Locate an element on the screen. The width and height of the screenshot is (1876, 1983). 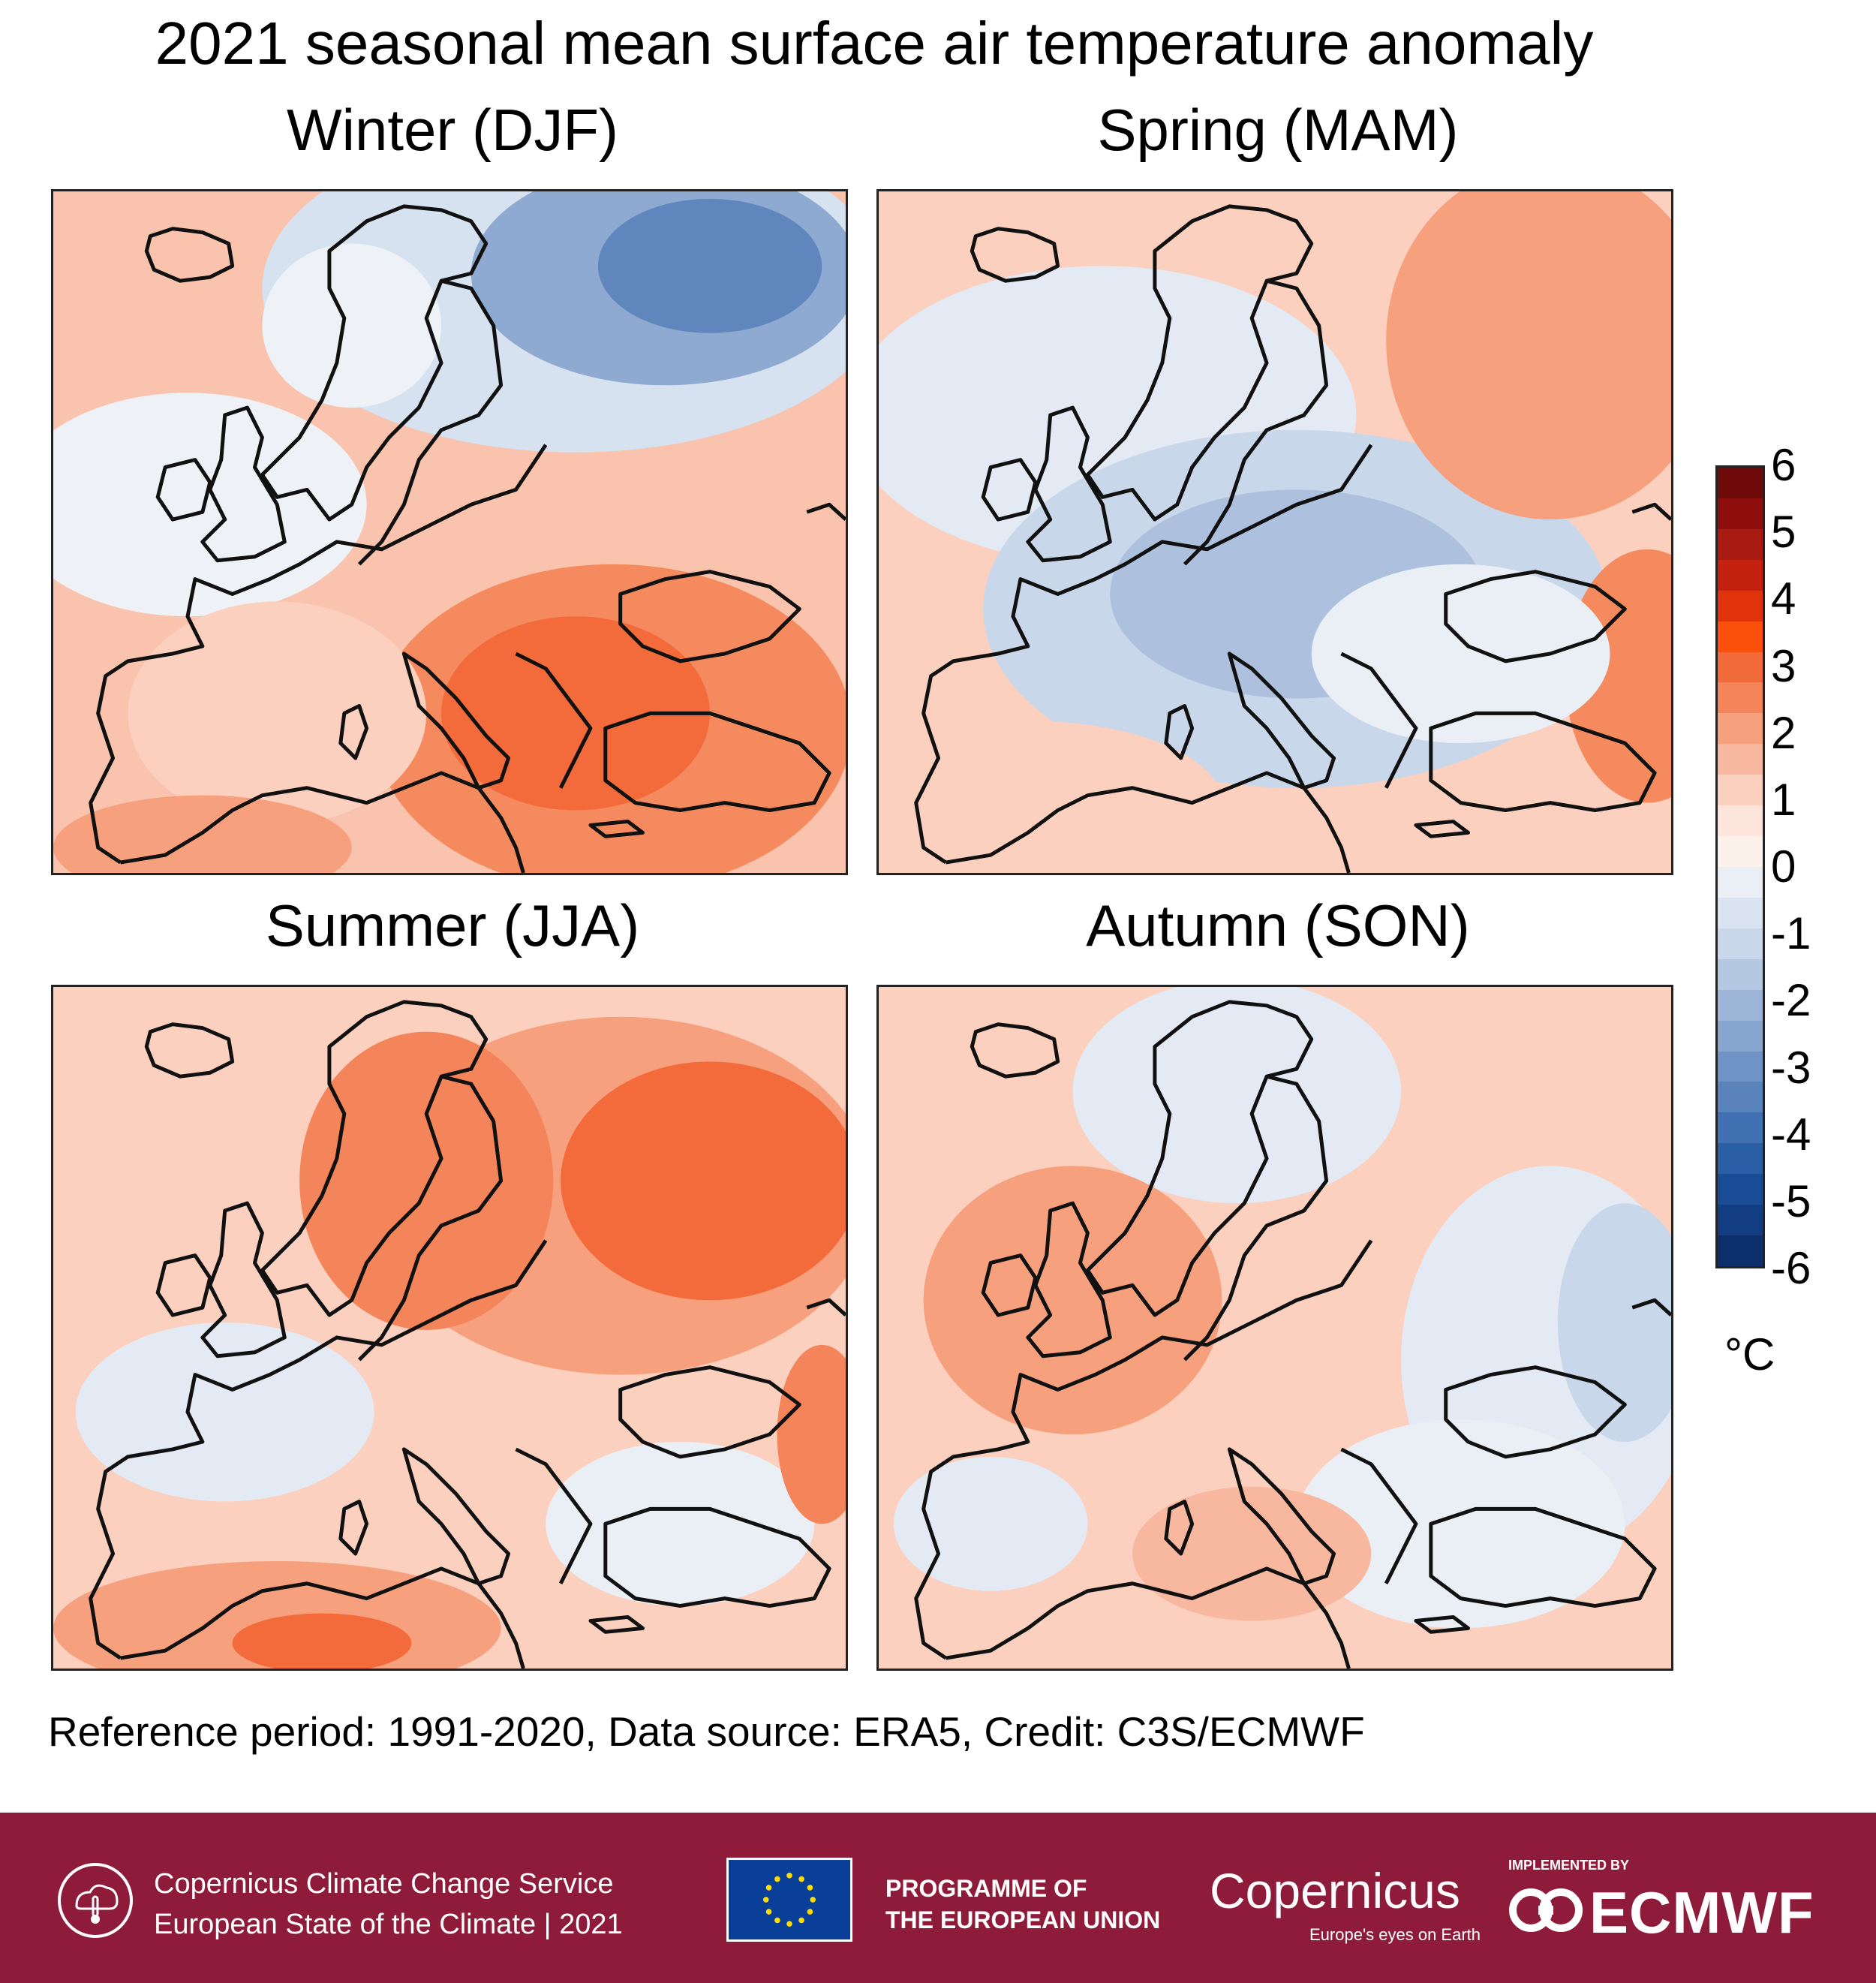
ecmwf-logo-icon is located at coordinates (1546, 1910).